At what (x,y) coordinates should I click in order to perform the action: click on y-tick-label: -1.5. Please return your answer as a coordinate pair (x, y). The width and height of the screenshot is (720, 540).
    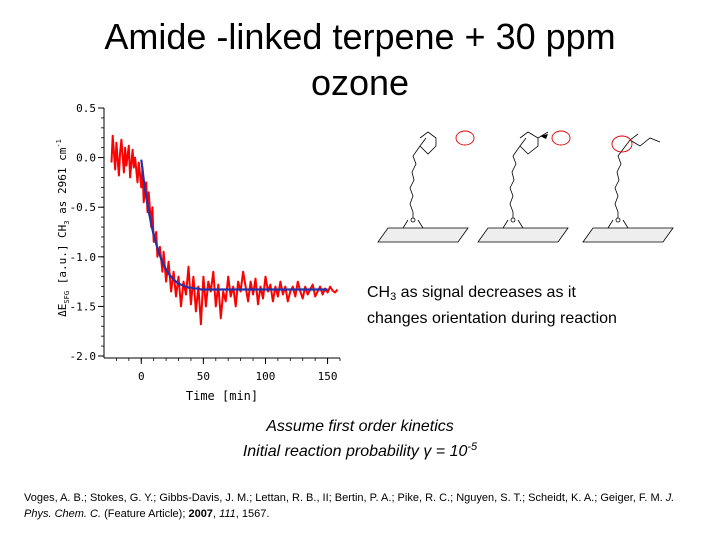
    Looking at the image, I should click on (83, 306).